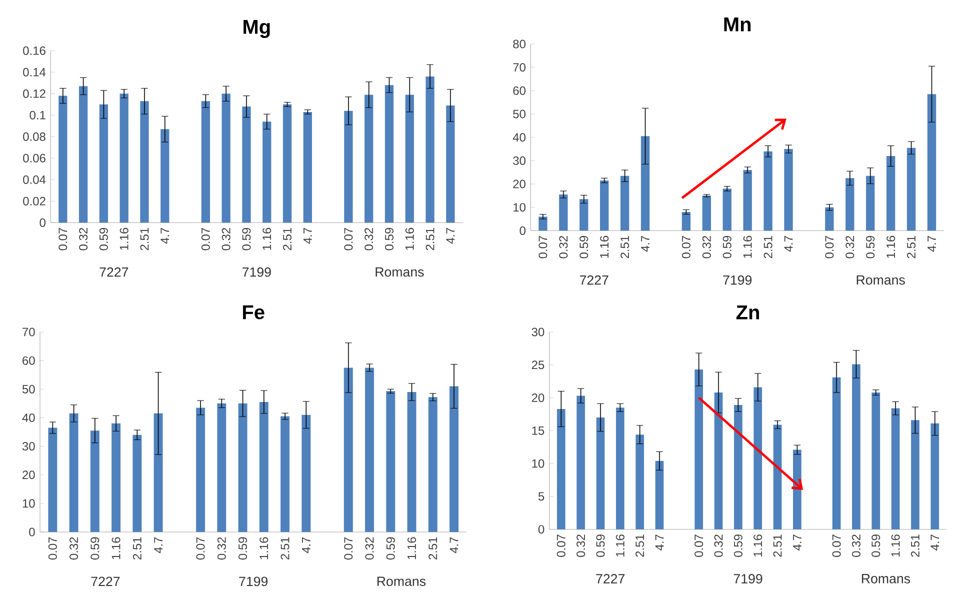 The height and width of the screenshot is (596, 959). Describe the element at coordinates (519, 67) in the screenshot. I see `y-tick-label: 70` at that location.